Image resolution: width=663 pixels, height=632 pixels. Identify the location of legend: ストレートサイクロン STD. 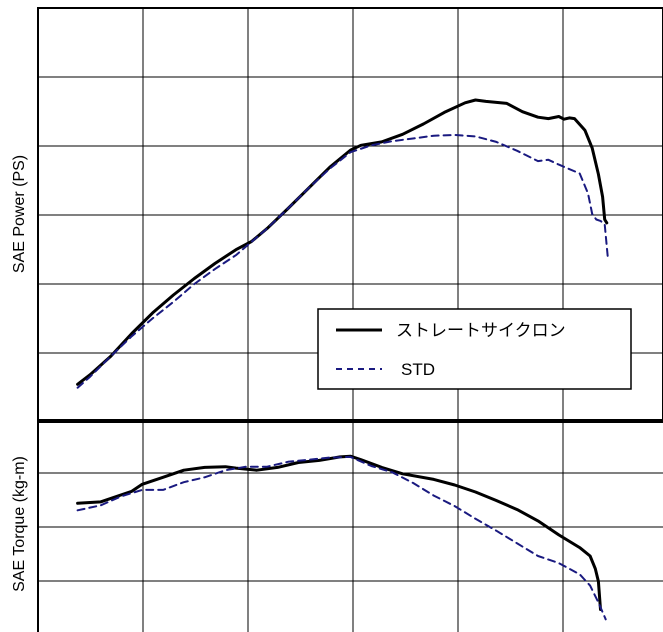
(474, 349).